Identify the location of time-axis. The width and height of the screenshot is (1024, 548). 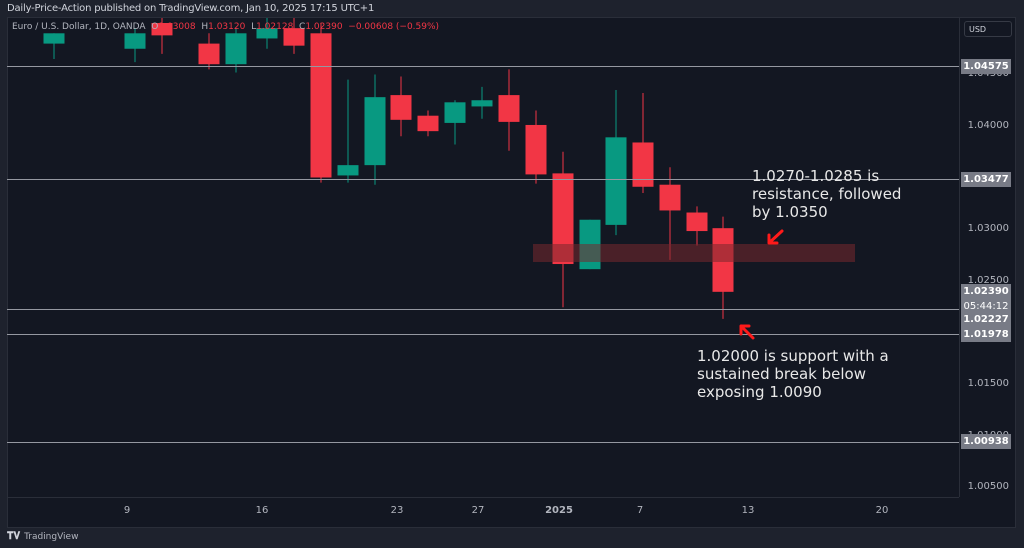
(483, 512).